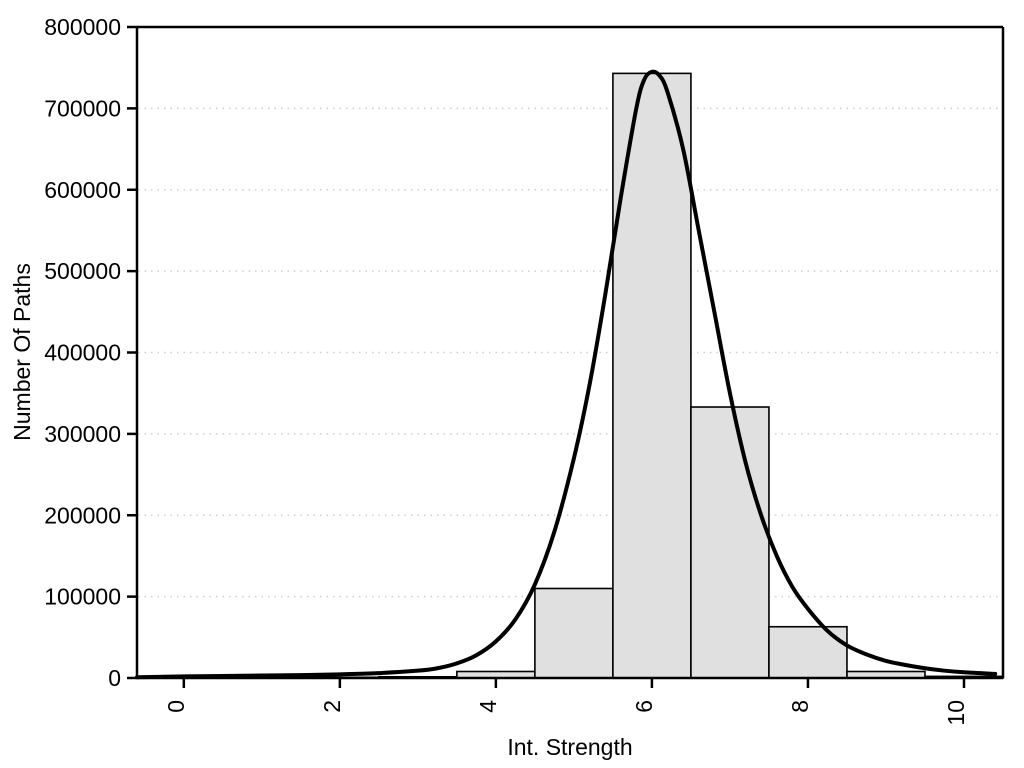 The height and width of the screenshot is (768, 1024). What do you see at coordinates (800, 706) in the screenshot?
I see `x-tick-label: 8` at bounding box center [800, 706].